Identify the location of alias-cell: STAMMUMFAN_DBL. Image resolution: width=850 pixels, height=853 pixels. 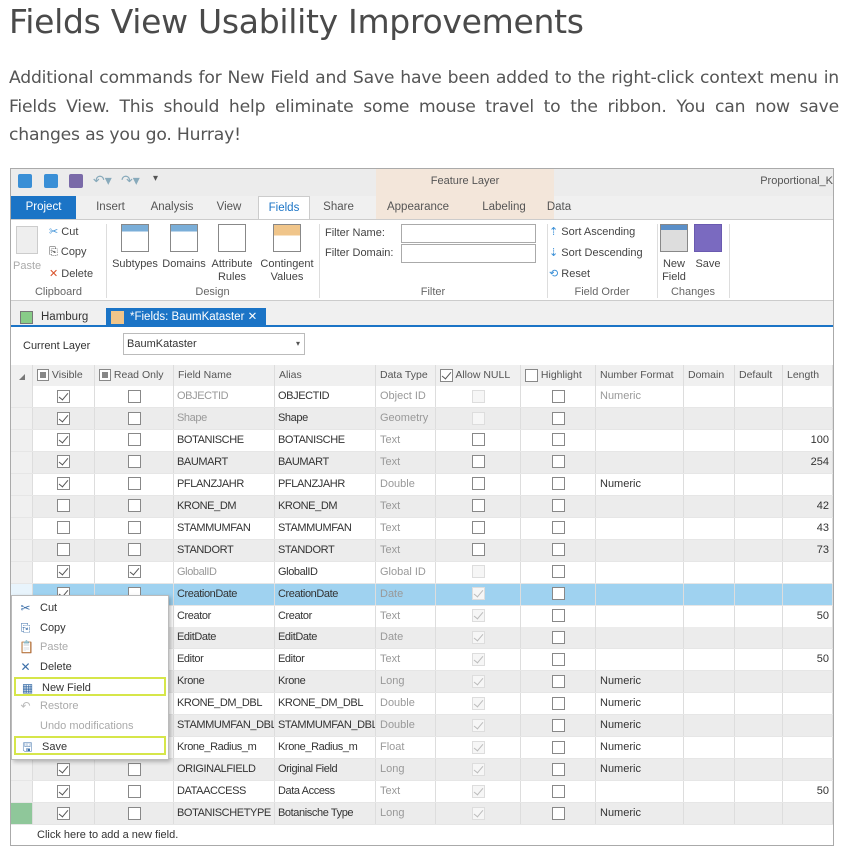
(325, 726).